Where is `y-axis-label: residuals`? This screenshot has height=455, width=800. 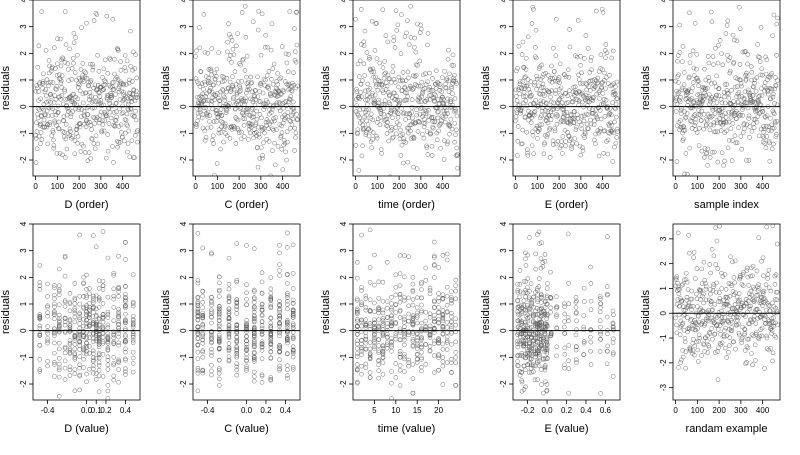 y-axis-label: residuals is located at coordinates (166, 311).